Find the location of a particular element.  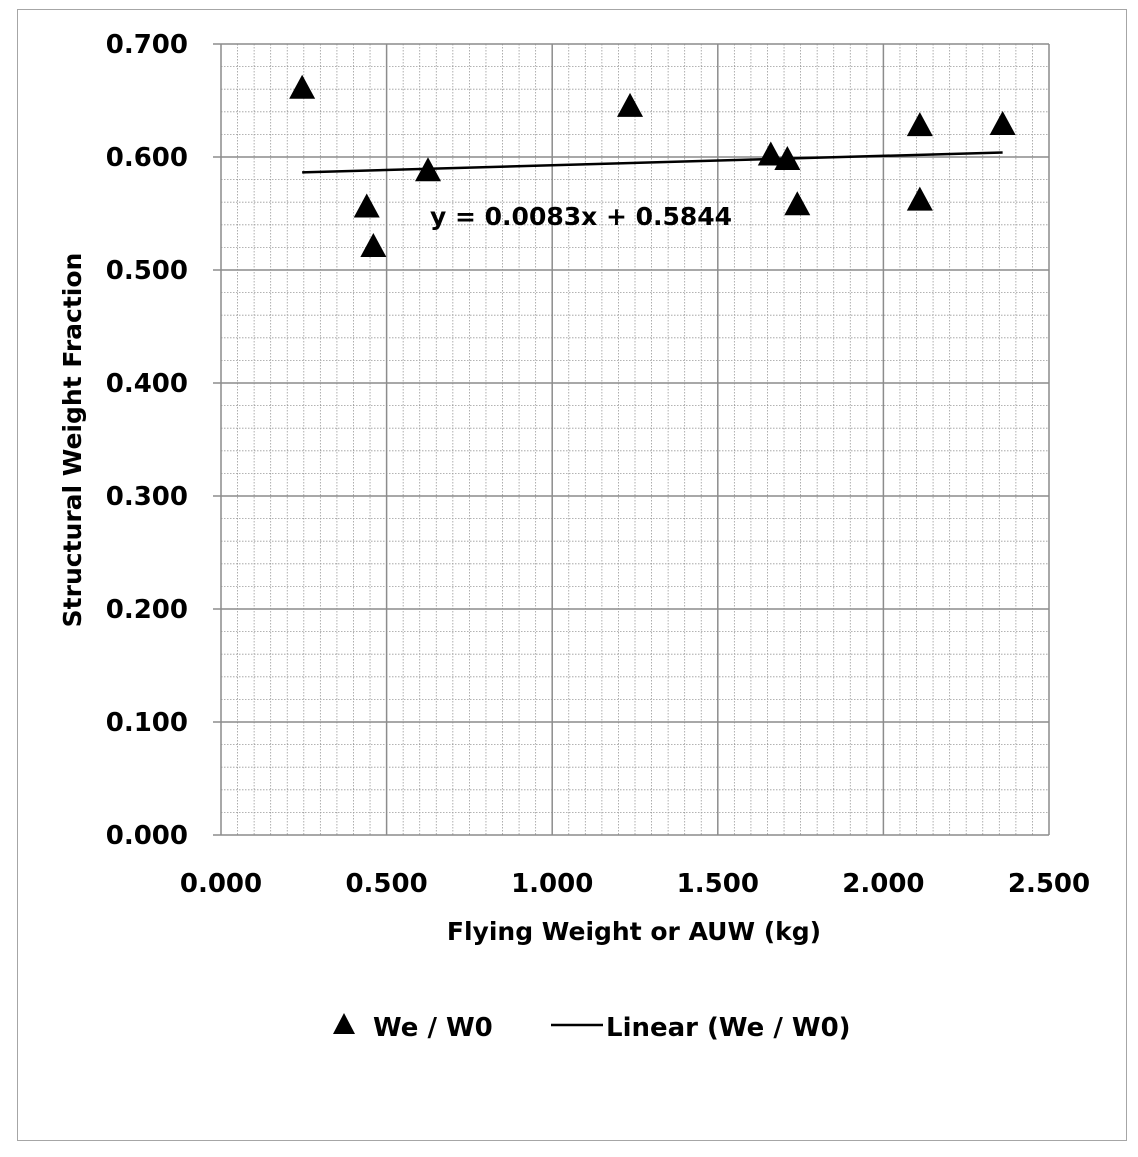

x-tick-labels: 0.000 0.500 1.000 1.500 2.000 2.500 is located at coordinates (635, 884).